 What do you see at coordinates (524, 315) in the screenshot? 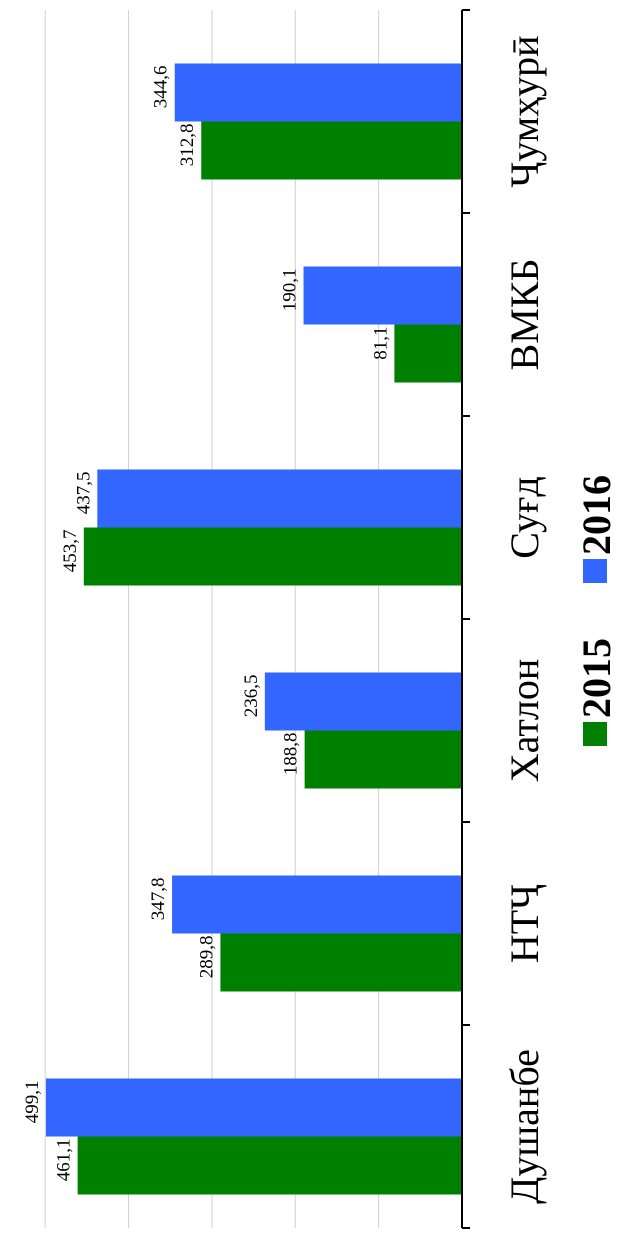
I see `category-label-4: ВМКБ` at bounding box center [524, 315].